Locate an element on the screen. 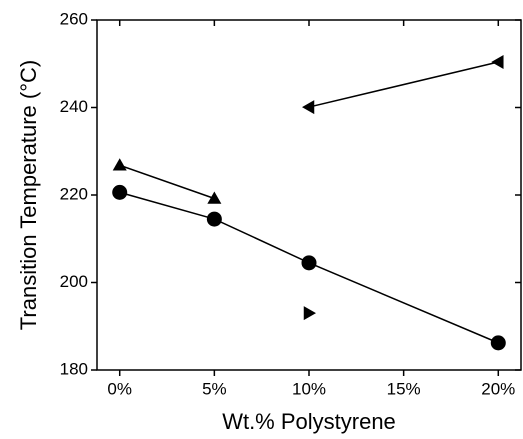 This screenshot has height=439, width=523. x-axis-label: Wt.% Polystyrene is located at coordinates (309, 421).